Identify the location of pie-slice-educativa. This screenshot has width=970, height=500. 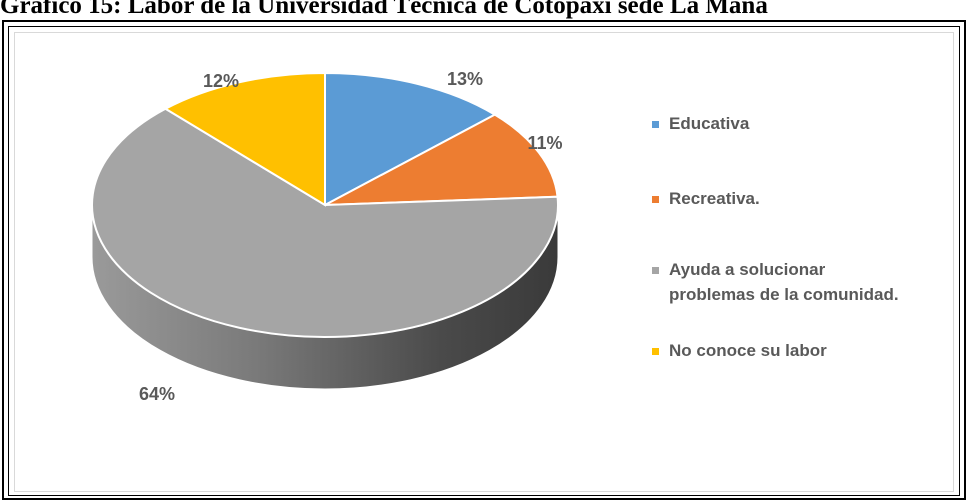
(410, 139).